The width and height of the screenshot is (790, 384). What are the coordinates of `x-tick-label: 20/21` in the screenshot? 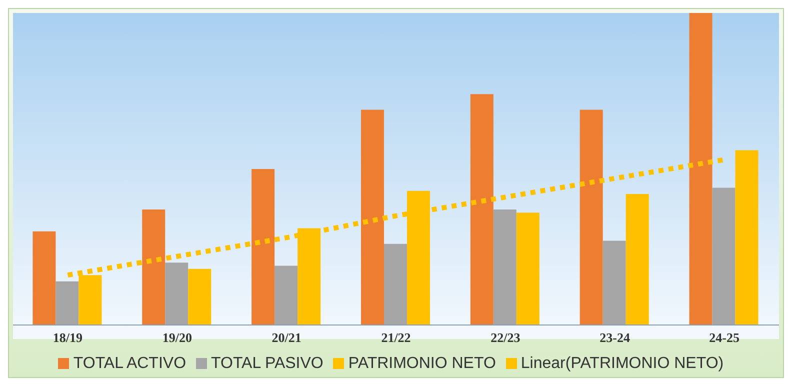 It's located at (287, 338).